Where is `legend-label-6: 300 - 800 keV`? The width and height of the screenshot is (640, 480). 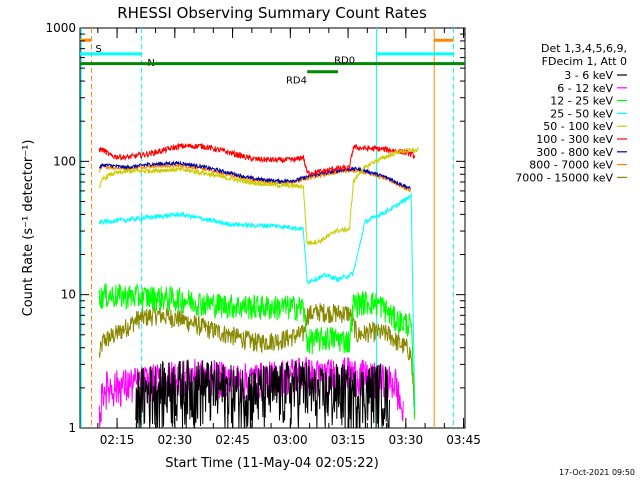
legend-label-6: 300 - 800 keV is located at coordinates (574, 152).